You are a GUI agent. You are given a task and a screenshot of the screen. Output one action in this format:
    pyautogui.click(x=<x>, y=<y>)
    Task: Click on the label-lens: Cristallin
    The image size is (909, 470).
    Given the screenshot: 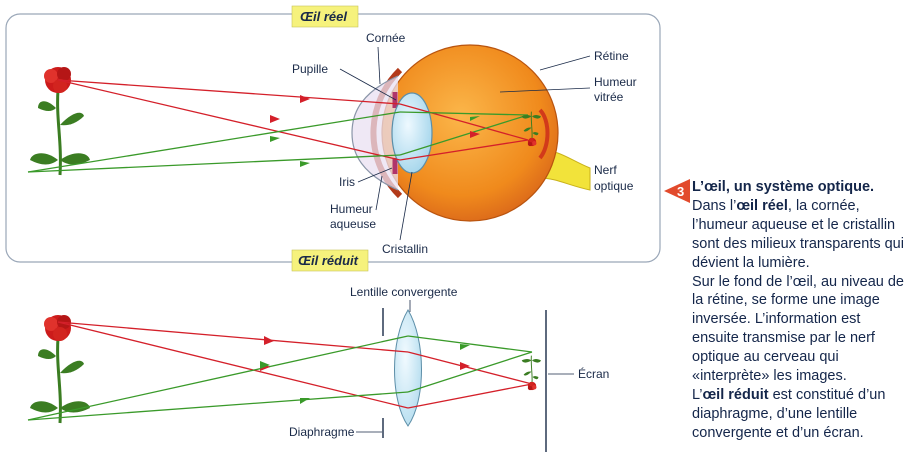 What is the action you would take?
    pyautogui.click(x=405, y=249)
    